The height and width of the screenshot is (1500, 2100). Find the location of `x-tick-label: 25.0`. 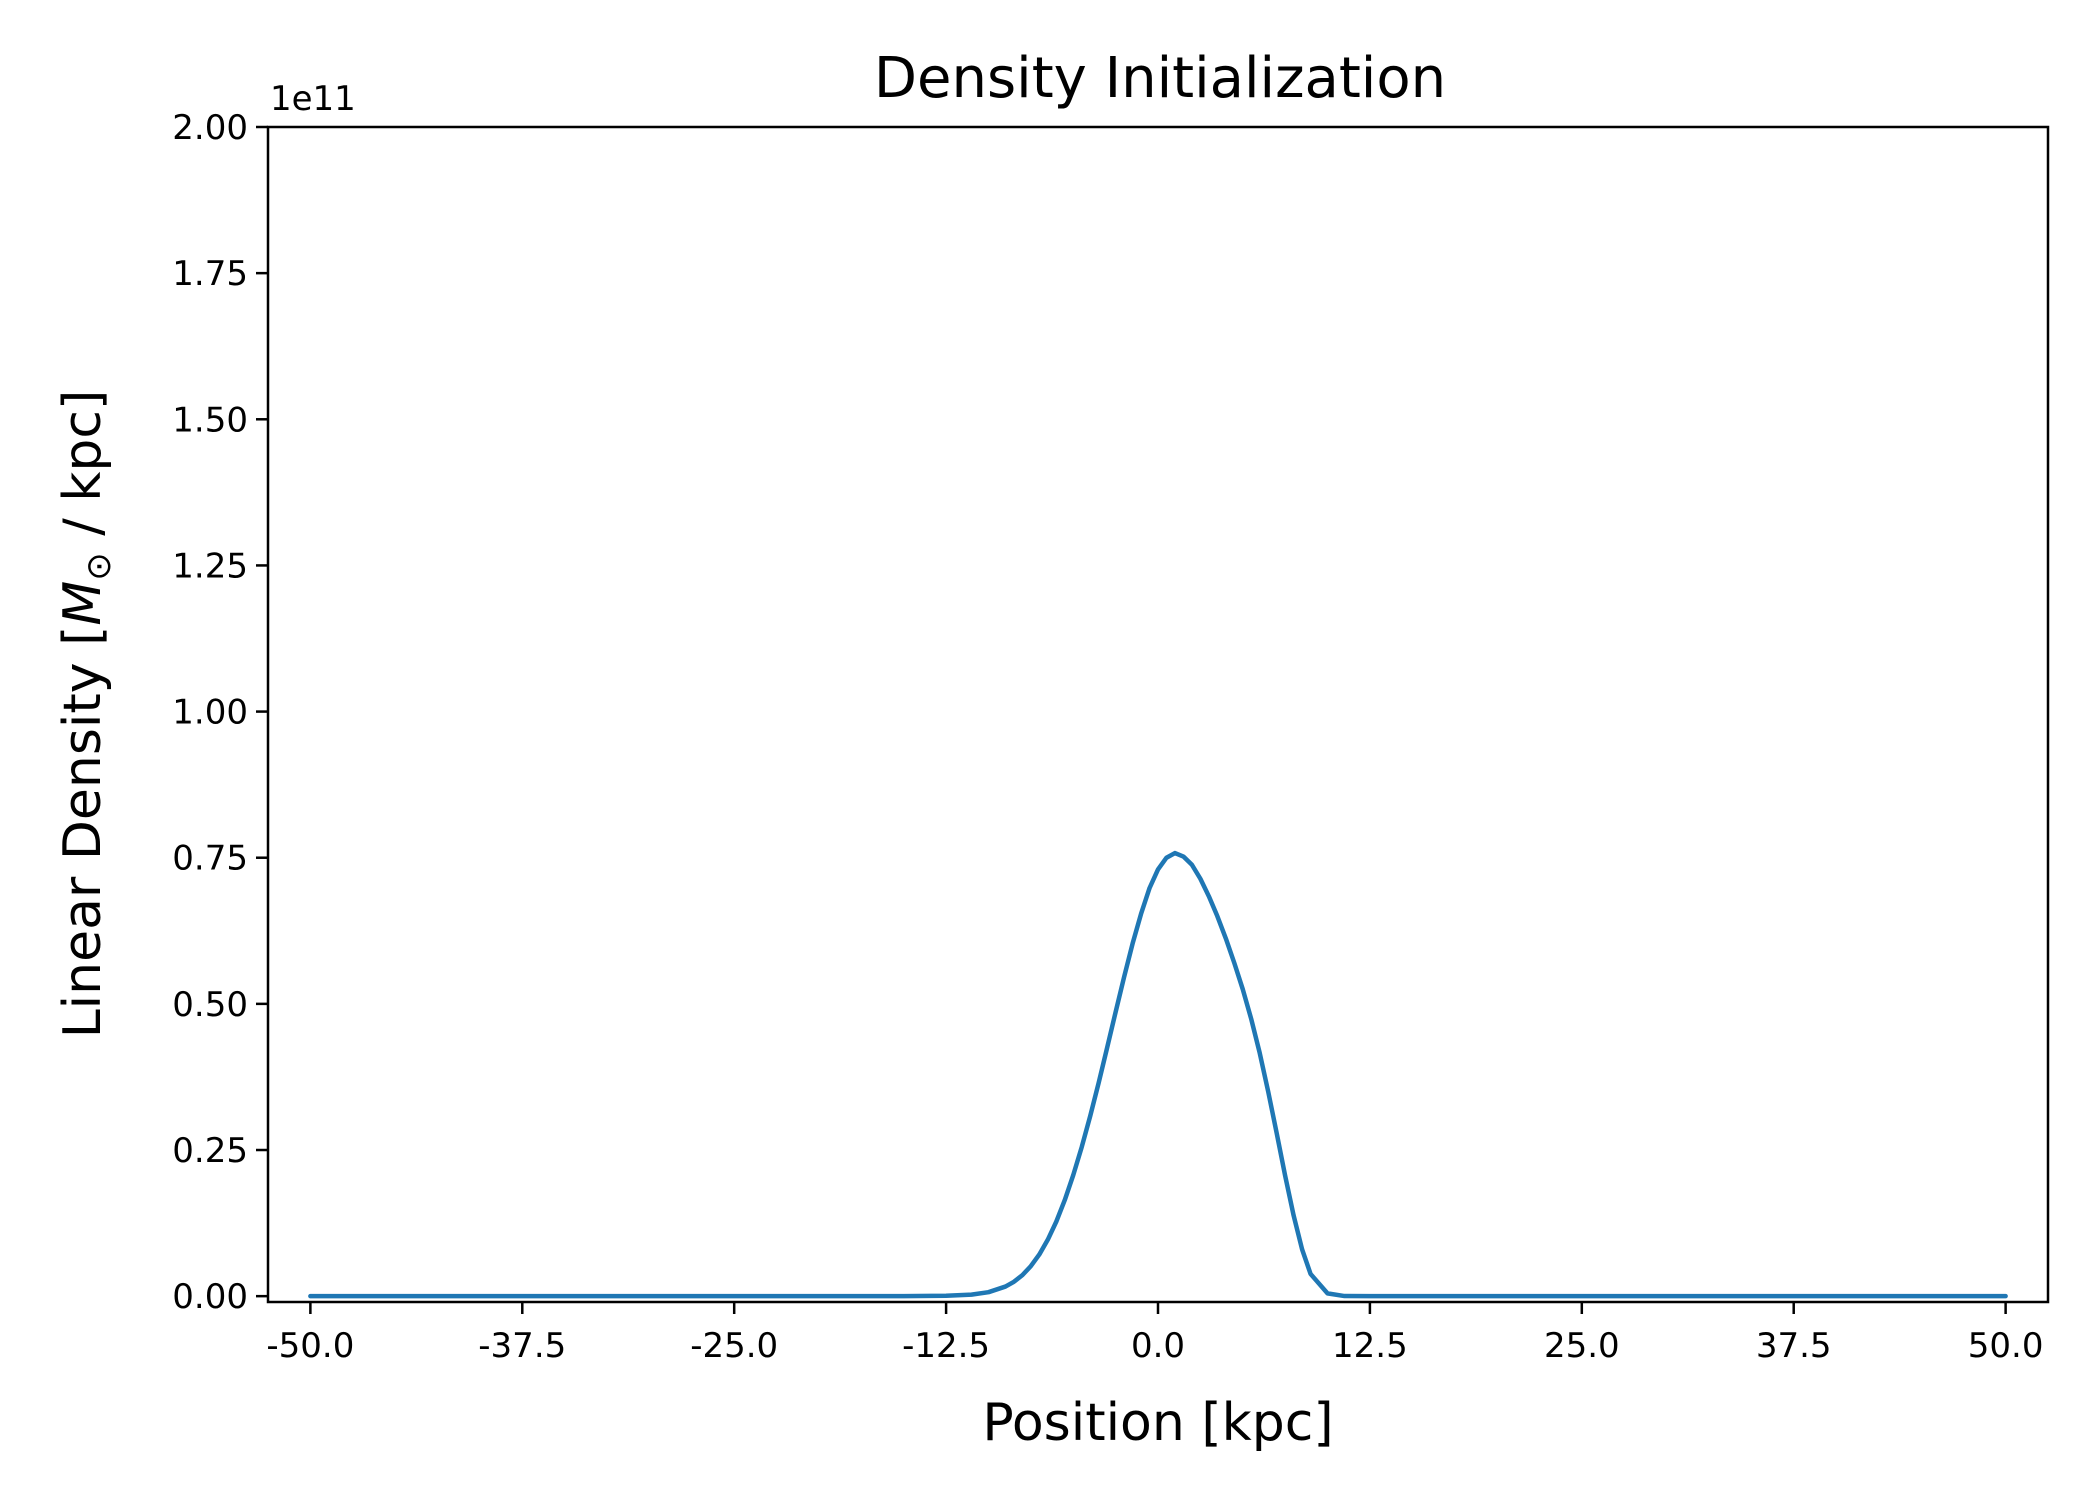

x-tick-label: 25.0 is located at coordinates (1582, 1346).